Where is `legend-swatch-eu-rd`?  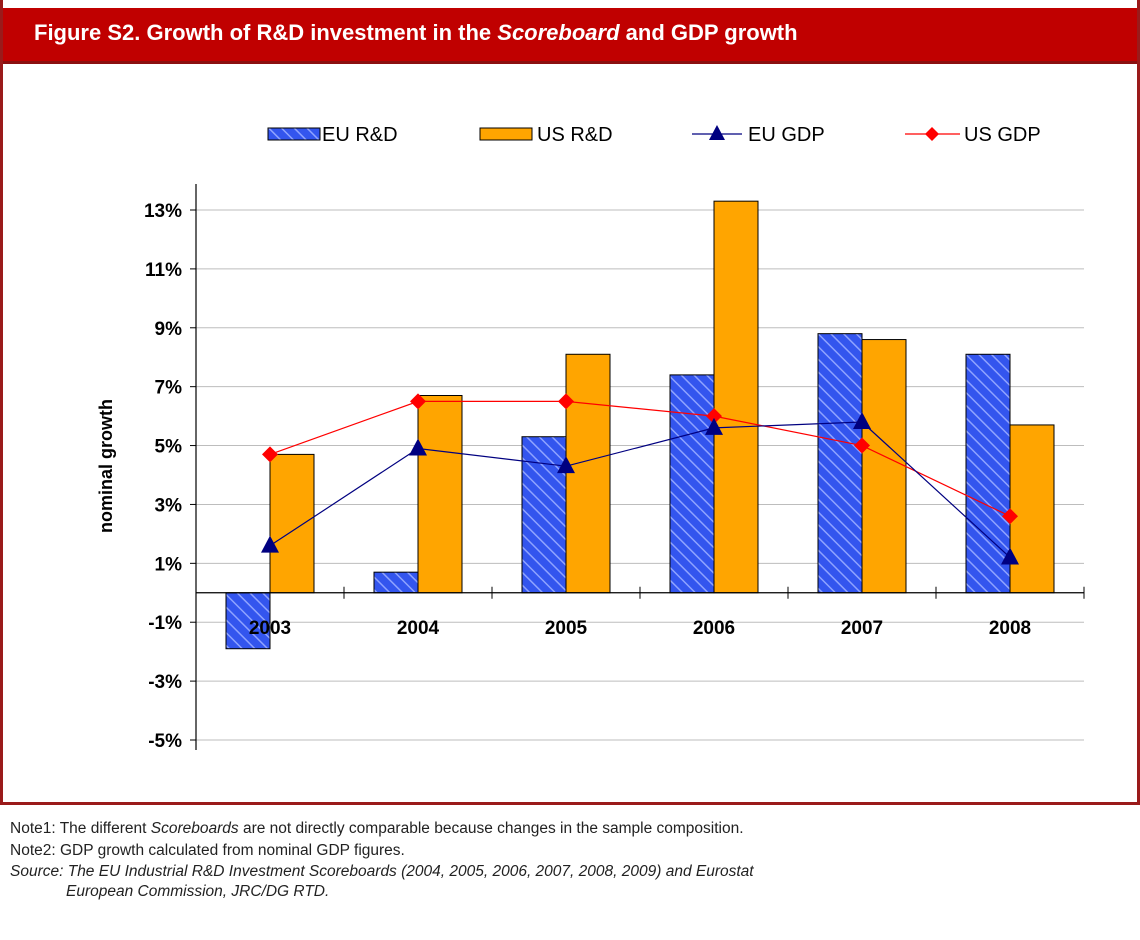 legend-swatch-eu-rd is located at coordinates (294, 134).